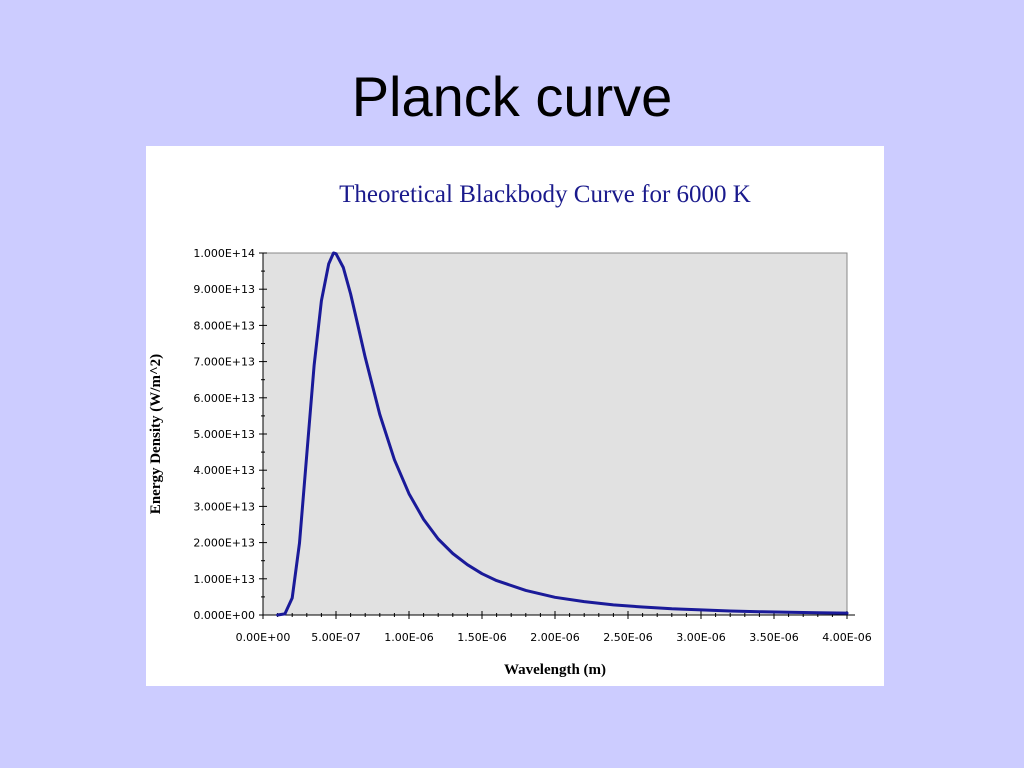 The width and height of the screenshot is (1024, 768). What do you see at coordinates (224, 325) in the screenshot?
I see `y-tick-label: 8.000E+13` at bounding box center [224, 325].